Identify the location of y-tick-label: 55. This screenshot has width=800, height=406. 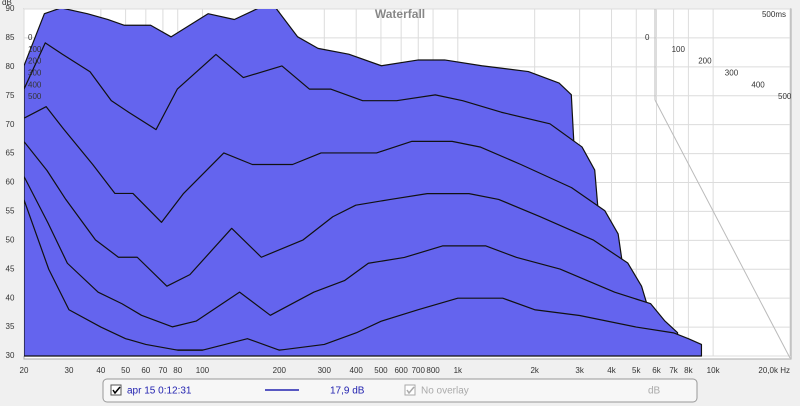
(10, 211).